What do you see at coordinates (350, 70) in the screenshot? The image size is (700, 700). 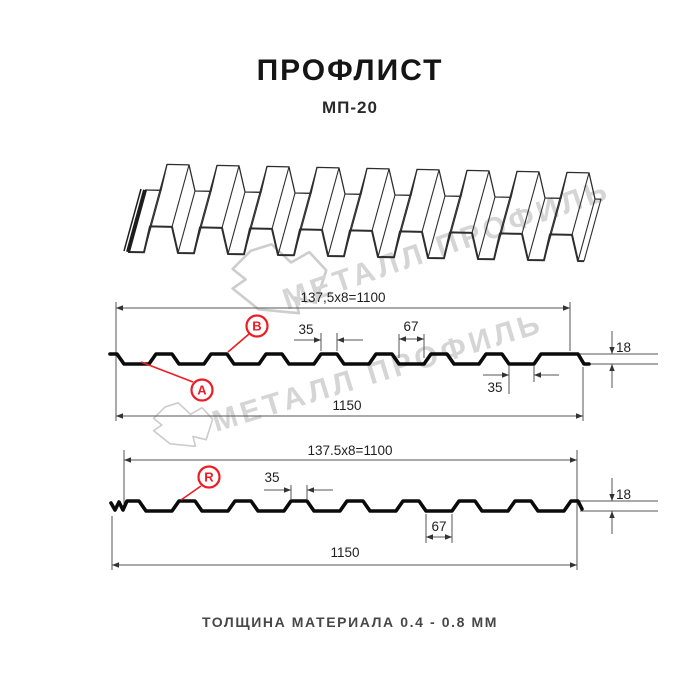 I see `page-title: ПРОФЛИСТ` at bounding box center [350, 70].